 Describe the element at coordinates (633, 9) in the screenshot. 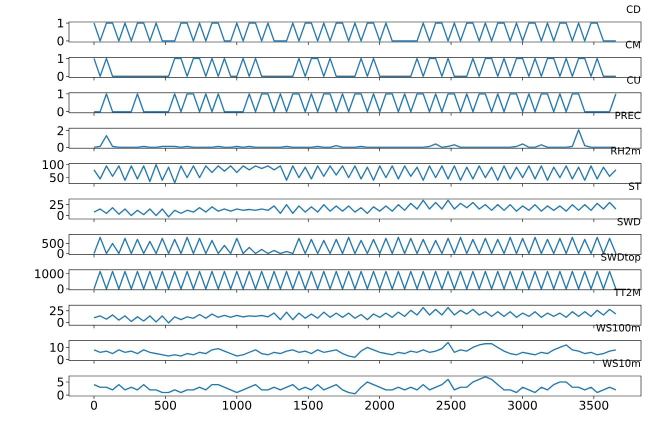

I see `chart-title: CD` at that location.